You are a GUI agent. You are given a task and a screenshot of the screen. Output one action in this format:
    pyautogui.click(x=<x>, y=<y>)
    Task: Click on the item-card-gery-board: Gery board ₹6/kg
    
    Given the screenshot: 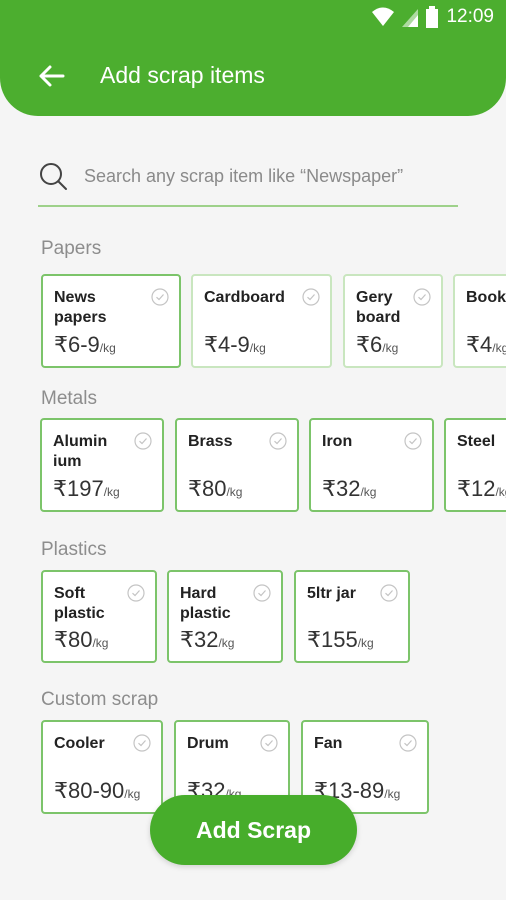 What is the action you would take?
    pyautogui.click(x=393, y=321)
    